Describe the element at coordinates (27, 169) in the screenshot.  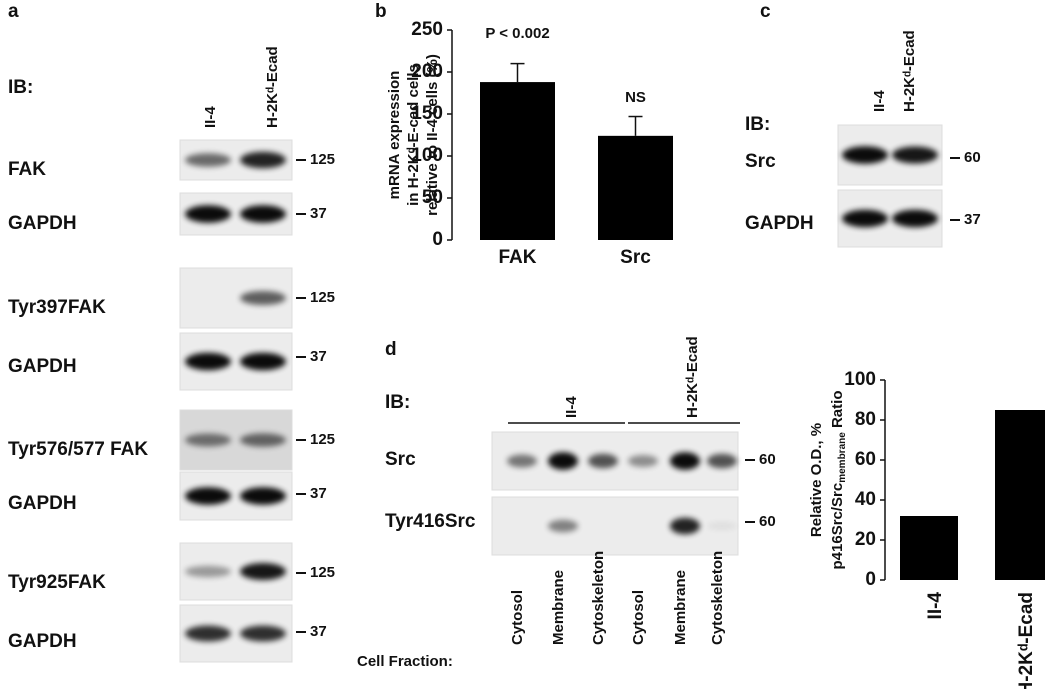
I see `blot-label: FAK` at that location.